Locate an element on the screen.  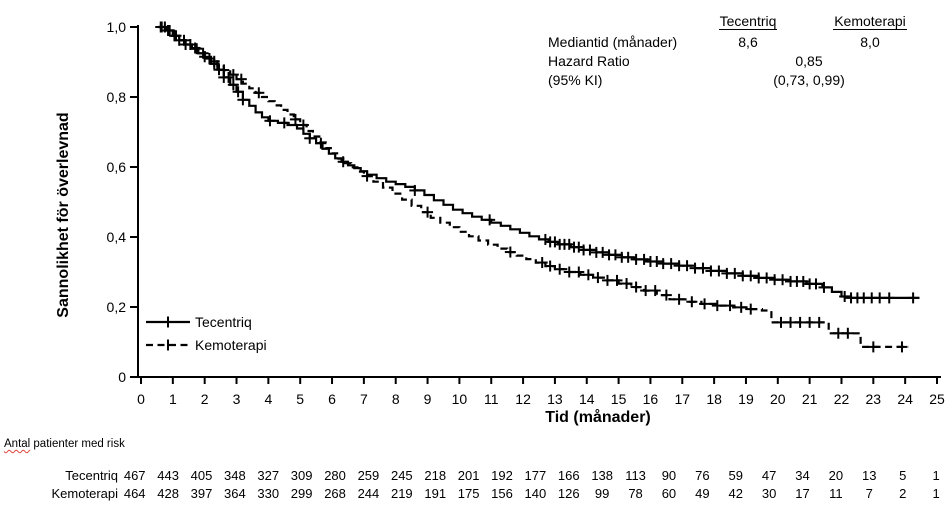
risk-count: 428 is located at coordinates (168, 493).